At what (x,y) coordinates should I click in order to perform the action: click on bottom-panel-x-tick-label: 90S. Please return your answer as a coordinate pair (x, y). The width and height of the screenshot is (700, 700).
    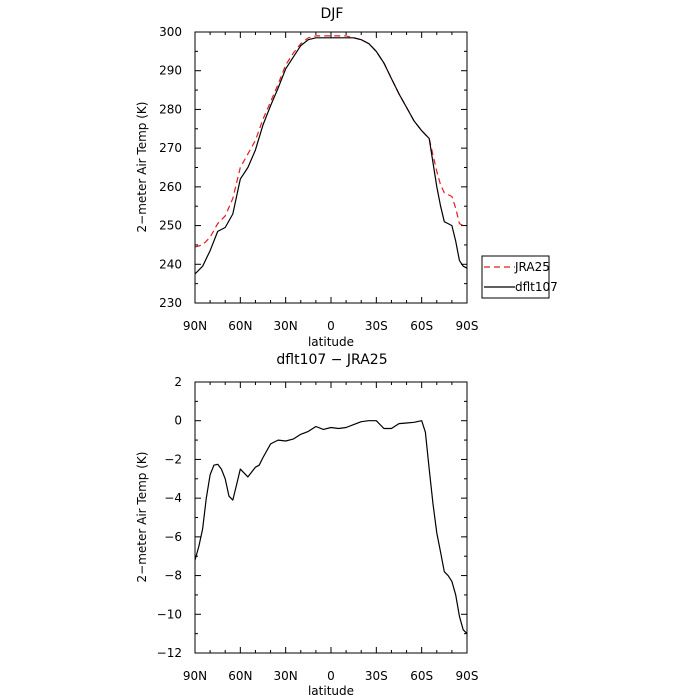
    Looking at the image, I should click on (467, 676).